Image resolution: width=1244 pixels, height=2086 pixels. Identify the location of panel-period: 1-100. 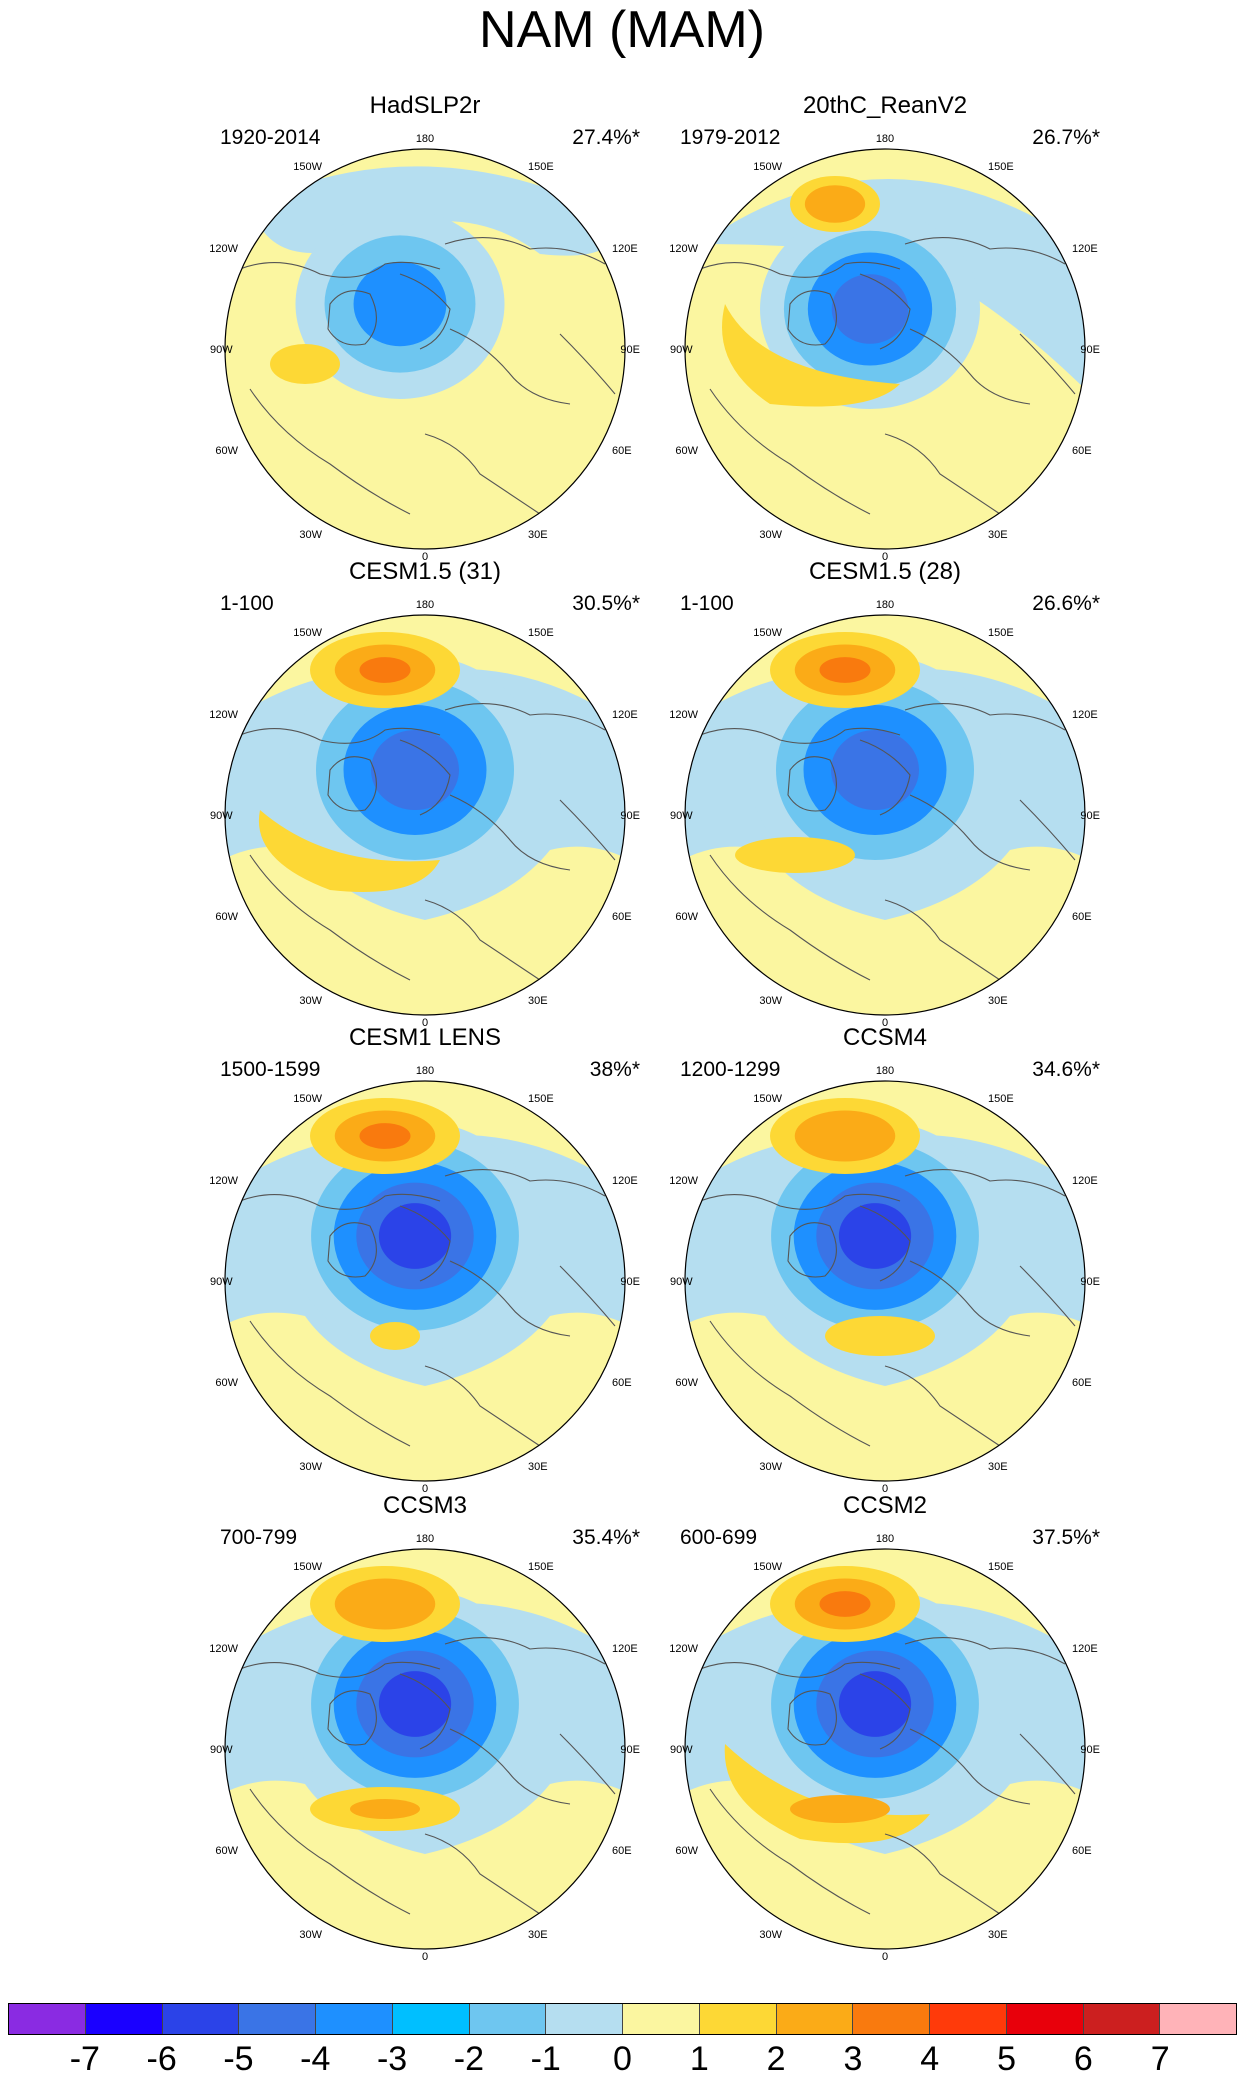
(707, 603).